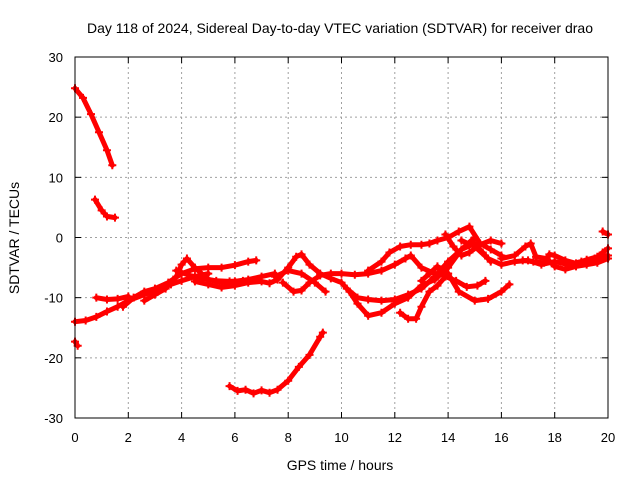 Image resolution: width=640 pixels, height=480 pixels. I want to click on y-tick-label: -10, so click(53, 298).